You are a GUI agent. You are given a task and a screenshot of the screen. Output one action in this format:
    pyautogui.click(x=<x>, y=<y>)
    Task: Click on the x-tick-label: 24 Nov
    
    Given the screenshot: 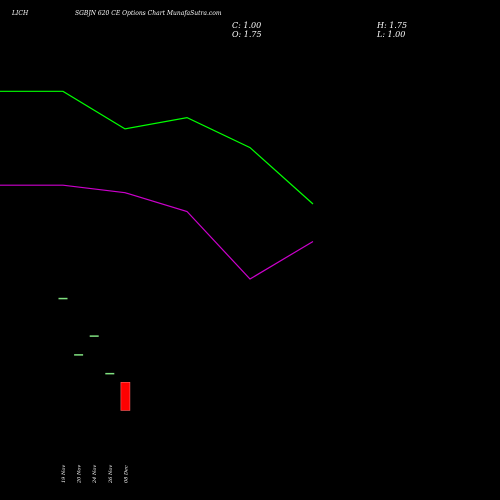 What is the action you would take?
    pyautogui.click(x=95, y=474)
    